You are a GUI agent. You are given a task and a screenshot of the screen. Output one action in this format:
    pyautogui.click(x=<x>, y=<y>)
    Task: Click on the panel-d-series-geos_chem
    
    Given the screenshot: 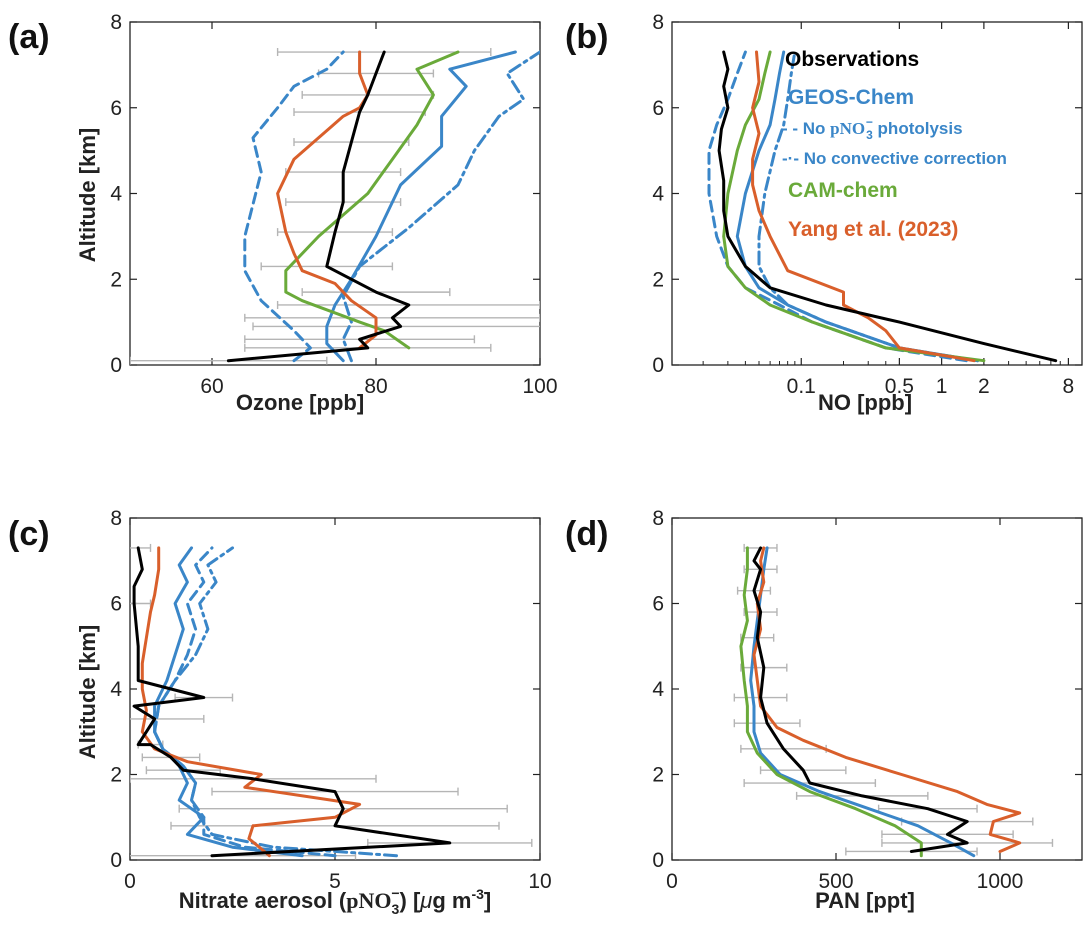 What is the action you would take?
    pyautogui.click(x=862, y=702)
    